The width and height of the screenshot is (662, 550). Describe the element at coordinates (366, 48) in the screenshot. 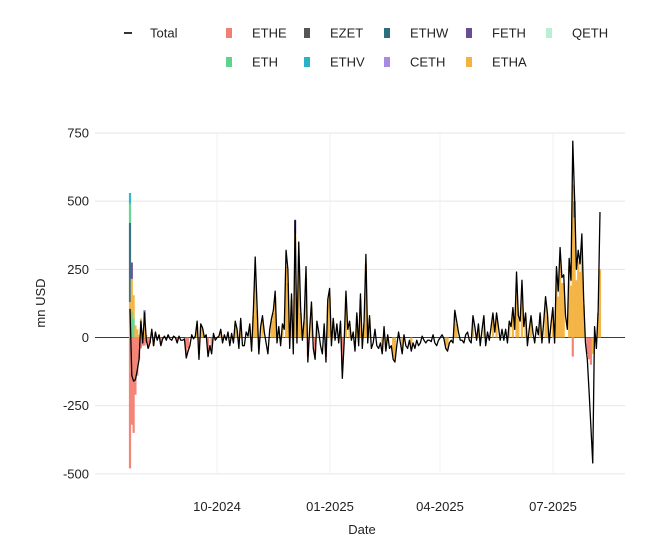

I see `legend: Total ETHE EZET ETHW FETH QETH ETH ETHV CETH ETHA` at that location.